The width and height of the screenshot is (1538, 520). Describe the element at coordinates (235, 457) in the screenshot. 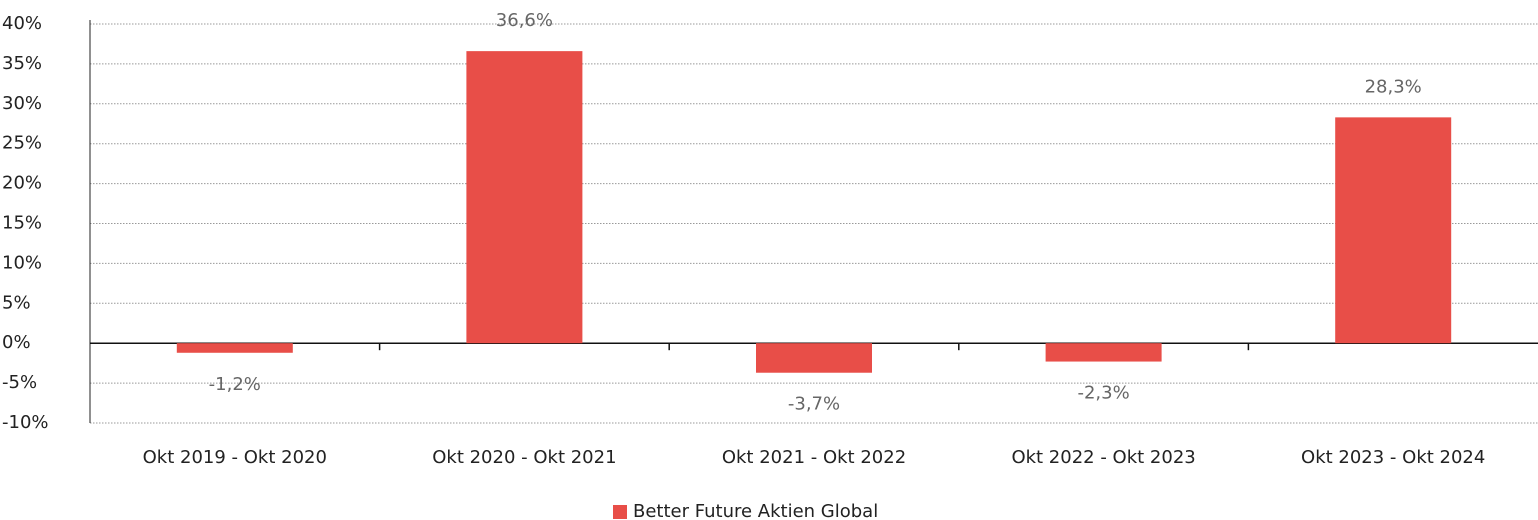

I see `x-tick-label: Okt 2019 - Okt 2020` at that location.